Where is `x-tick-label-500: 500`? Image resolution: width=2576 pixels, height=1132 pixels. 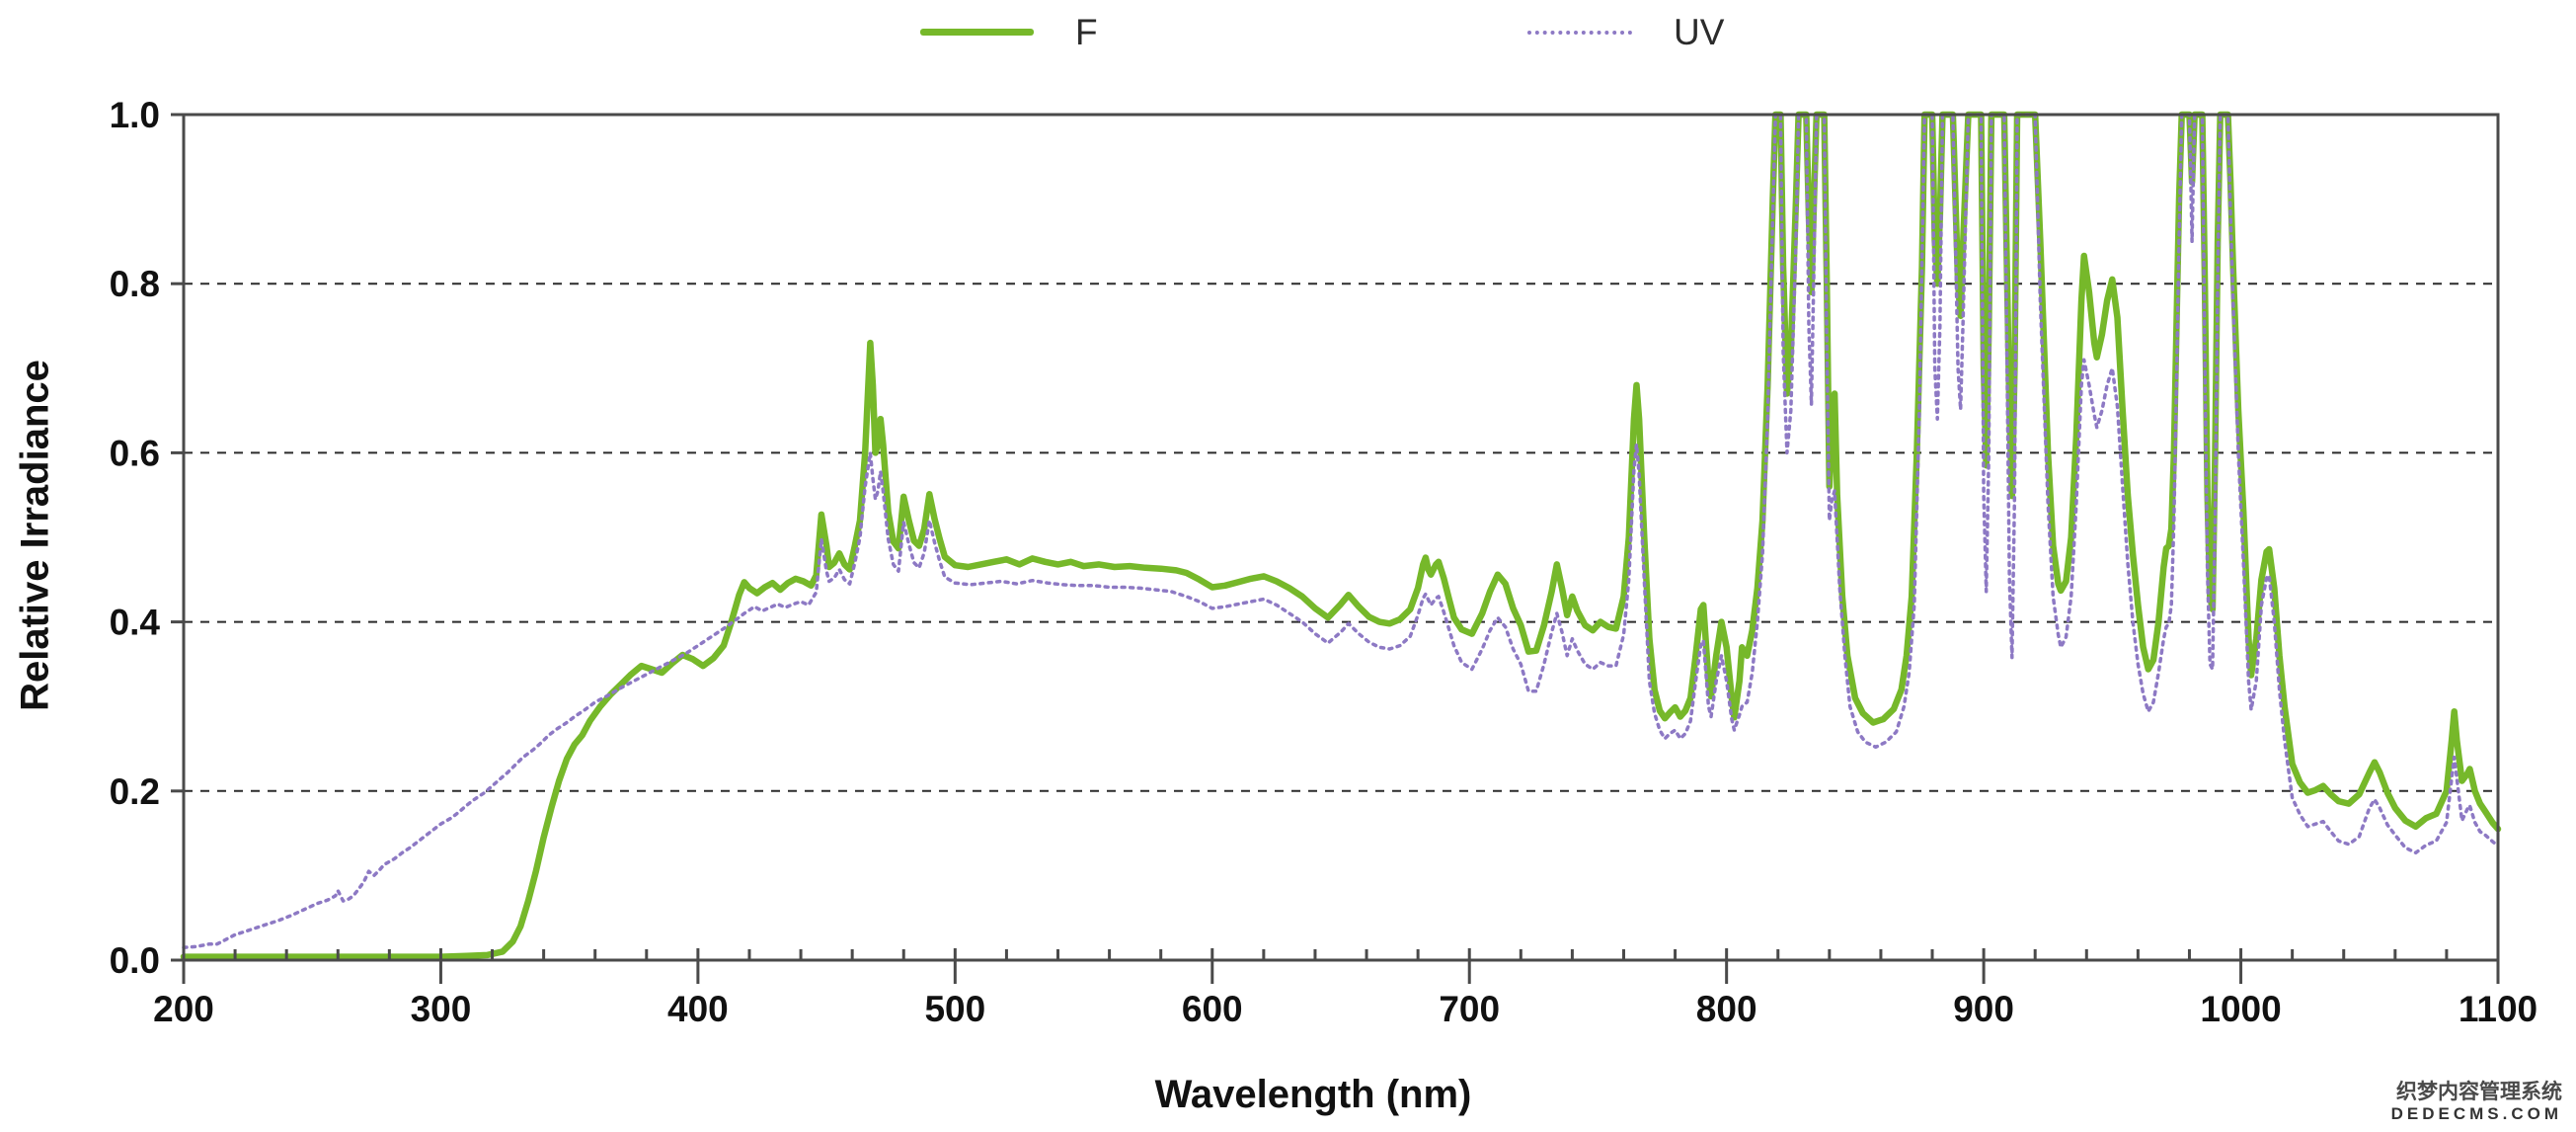 x-tick-label-500: 500 is located at coordinates (954, 1009).